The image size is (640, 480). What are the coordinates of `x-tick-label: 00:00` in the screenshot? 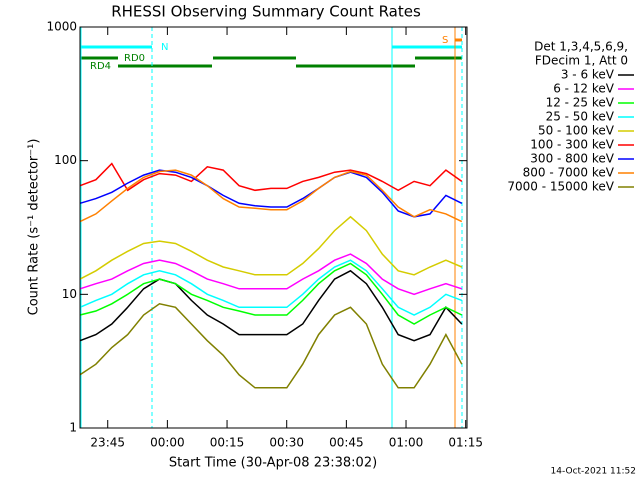 It's located at (167, 443).